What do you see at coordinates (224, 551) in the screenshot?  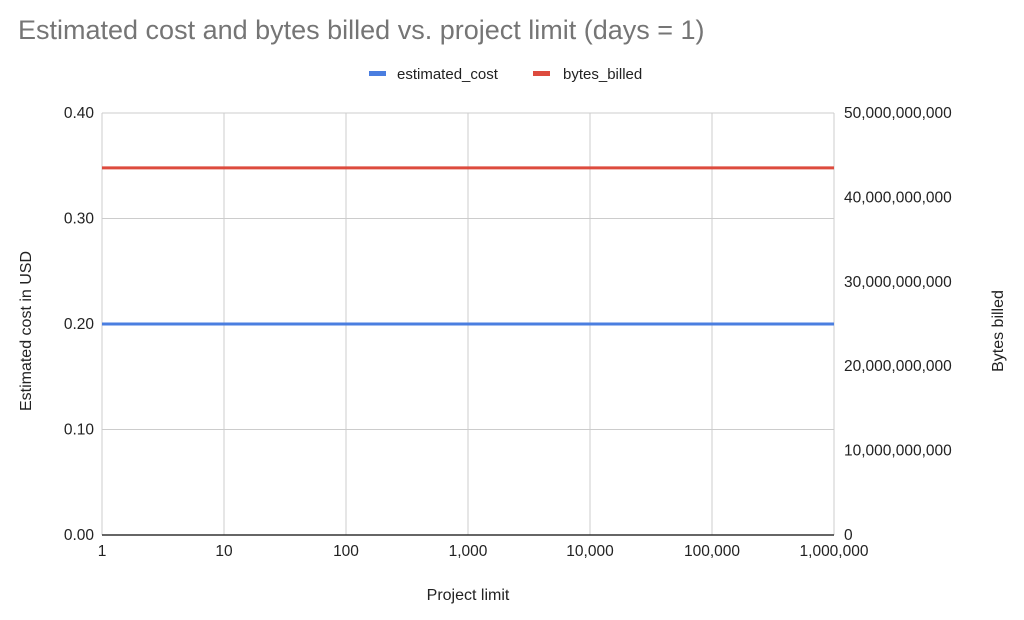 I see `x-tick-label: 10` at bounding box center [224, 551].